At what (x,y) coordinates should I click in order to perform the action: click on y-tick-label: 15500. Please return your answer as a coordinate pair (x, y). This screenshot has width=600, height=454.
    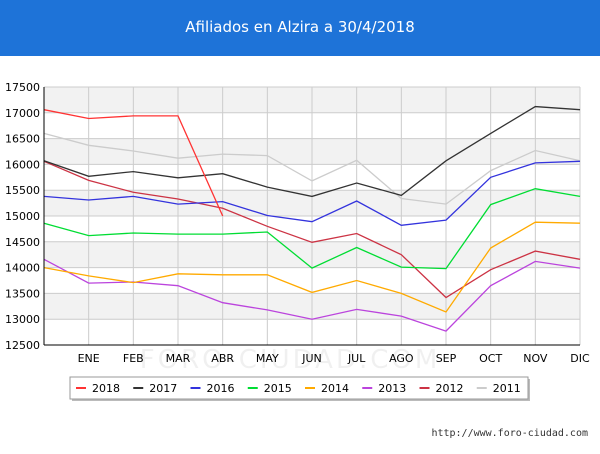
    Looking at the image, I should click on (22, 190).